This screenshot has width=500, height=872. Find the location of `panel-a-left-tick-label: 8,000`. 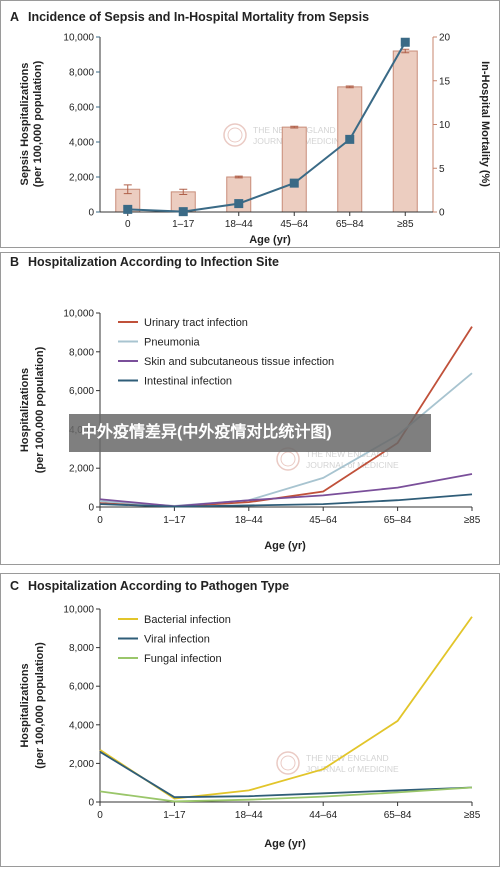

panel-a-left-tick-label: 8,000 is located at coordinates (81, 73).